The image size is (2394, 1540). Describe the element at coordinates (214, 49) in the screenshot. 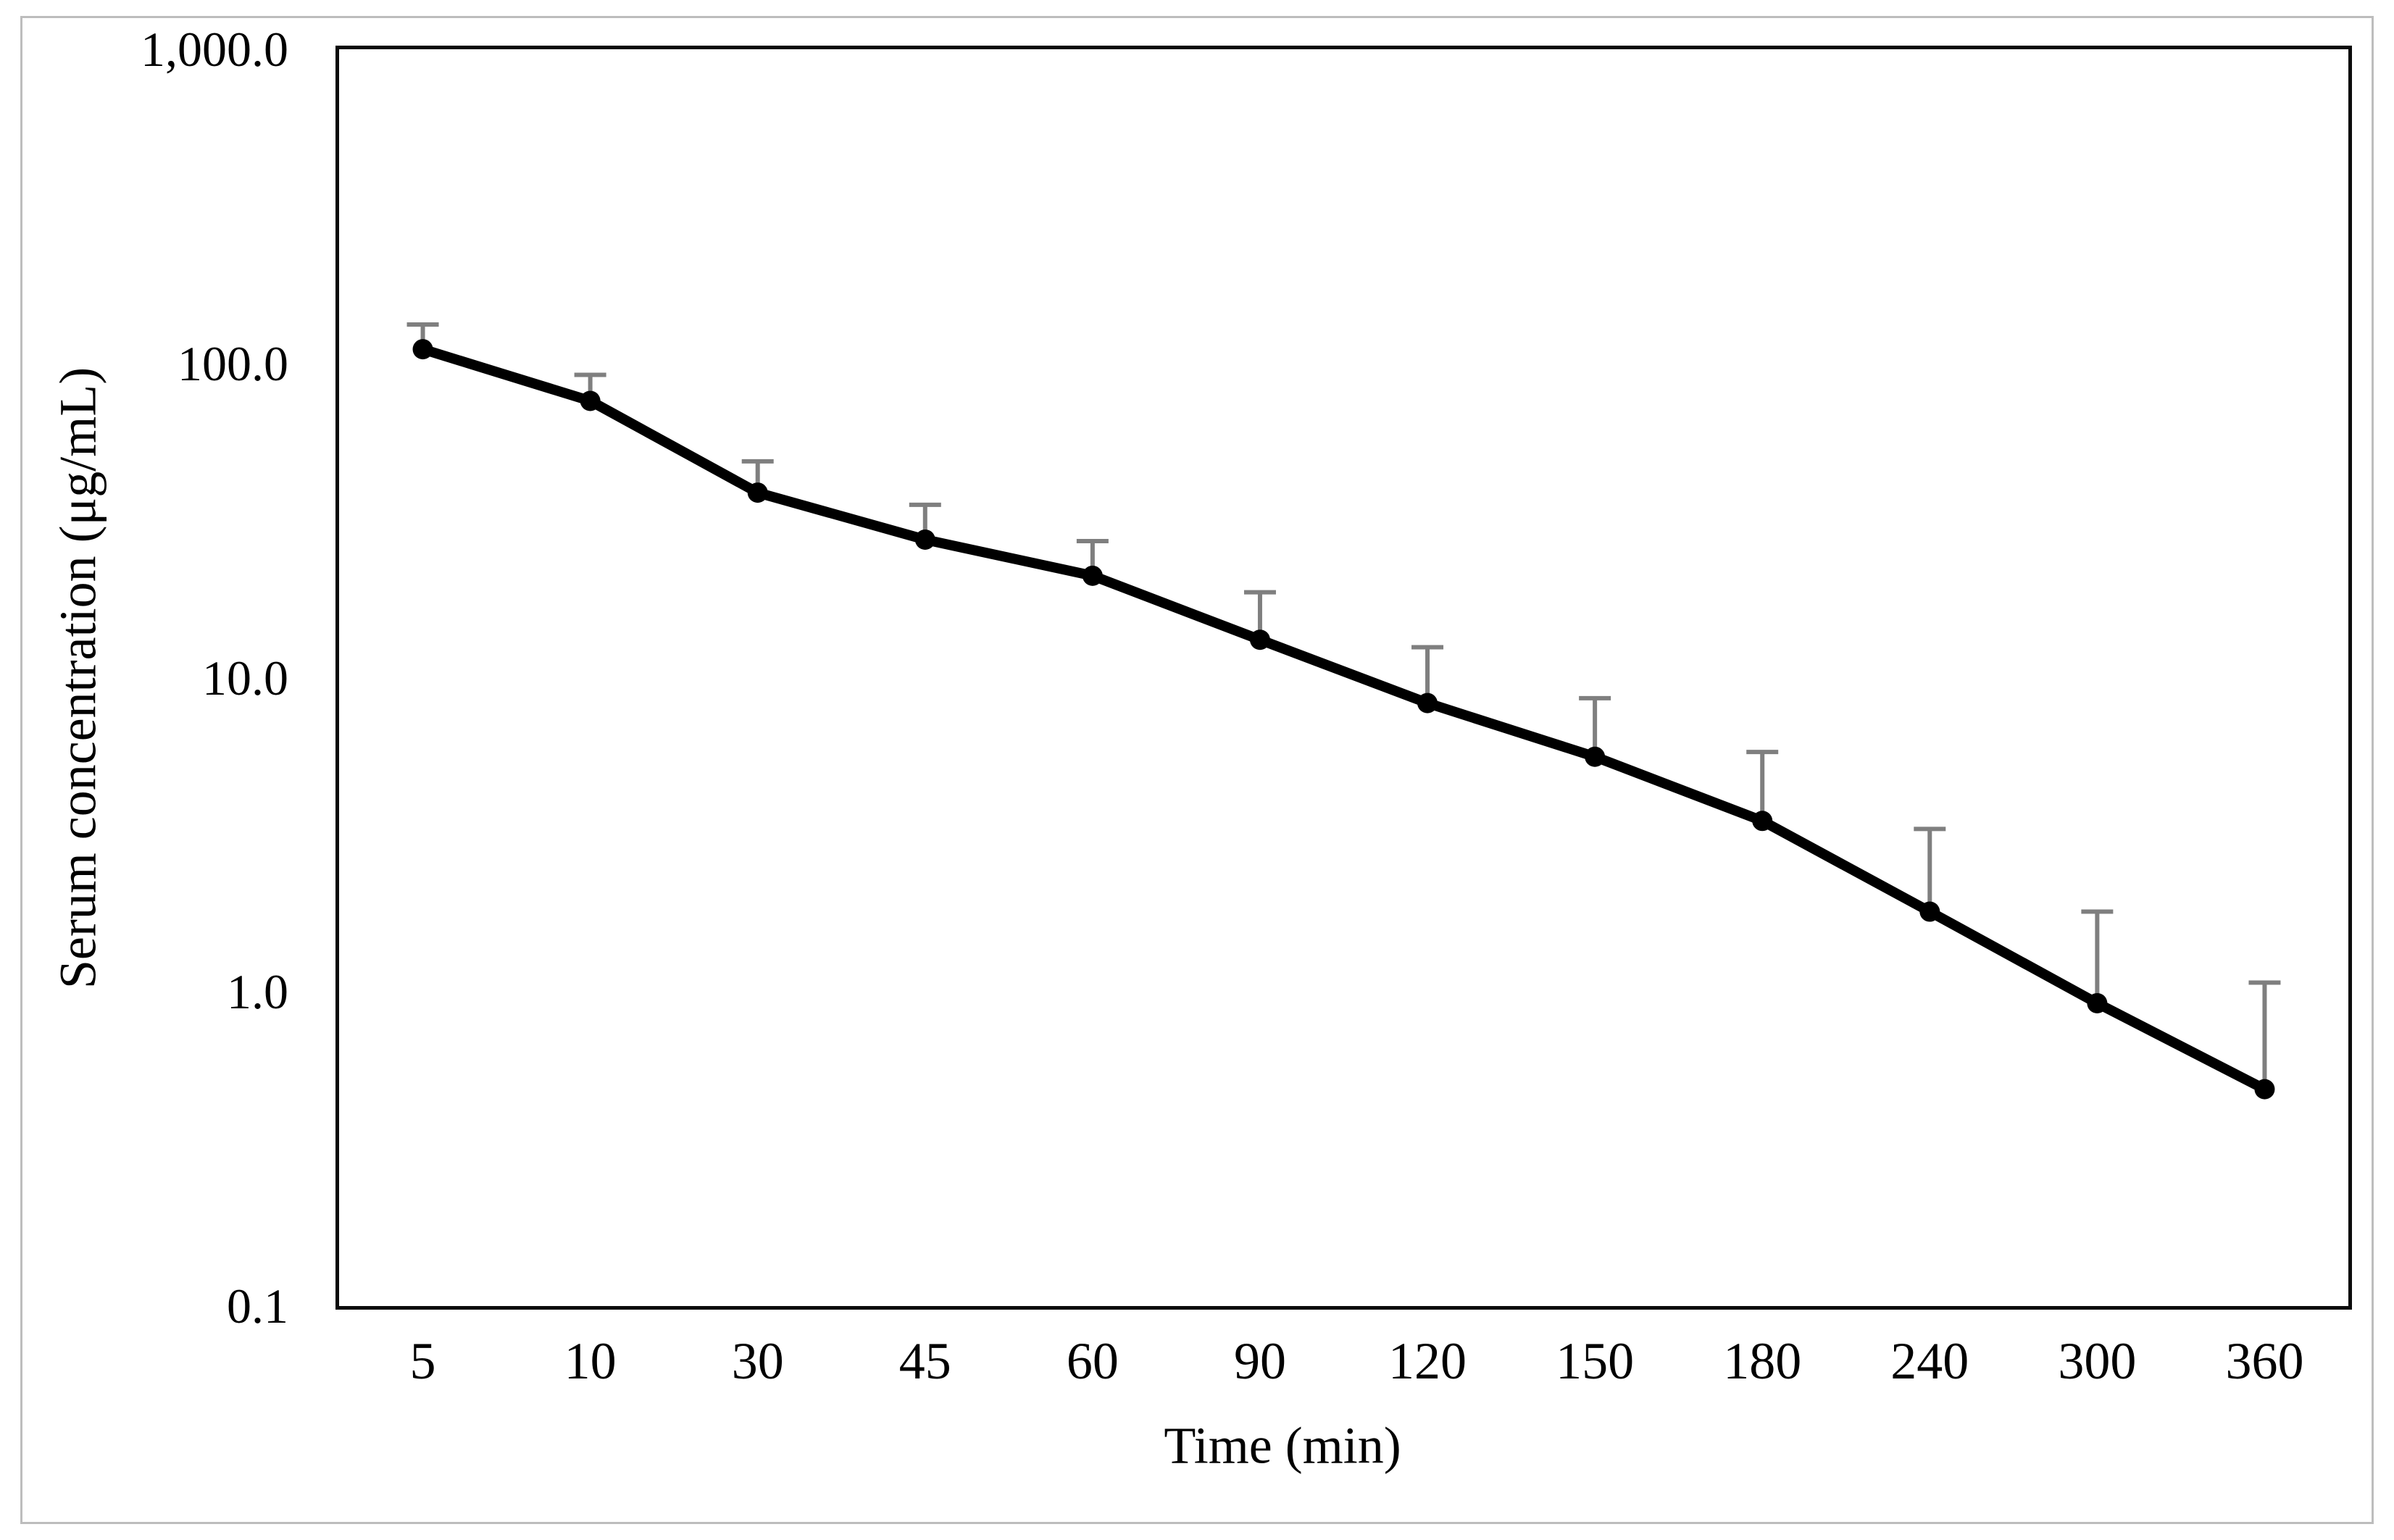

I see `y-tick-label: 1,000.0` at that location.